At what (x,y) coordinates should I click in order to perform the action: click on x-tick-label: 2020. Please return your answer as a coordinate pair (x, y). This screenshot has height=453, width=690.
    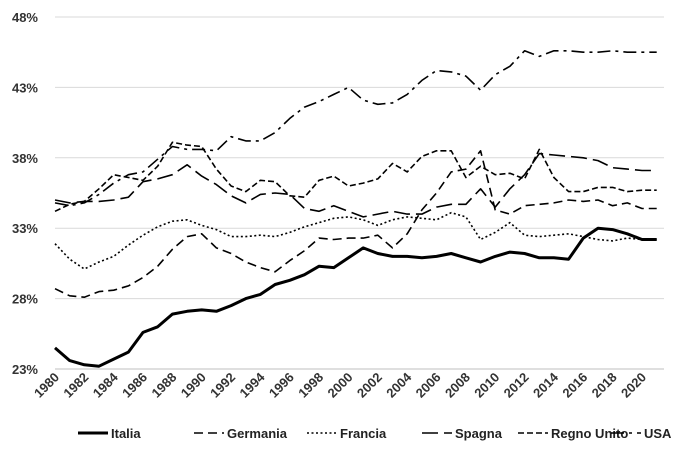
    Looking at the image, I should click on (633, 385).